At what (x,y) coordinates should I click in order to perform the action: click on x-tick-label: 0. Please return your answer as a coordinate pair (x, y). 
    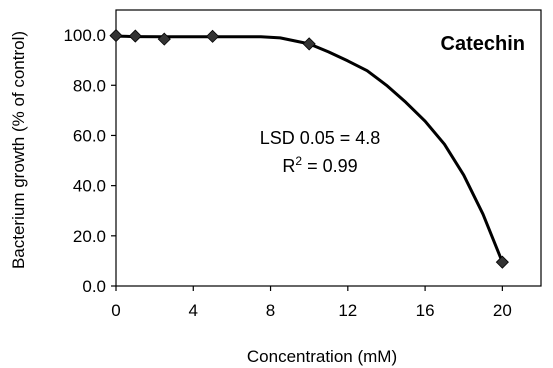
    Looking at the image, I should click on (115, 310).